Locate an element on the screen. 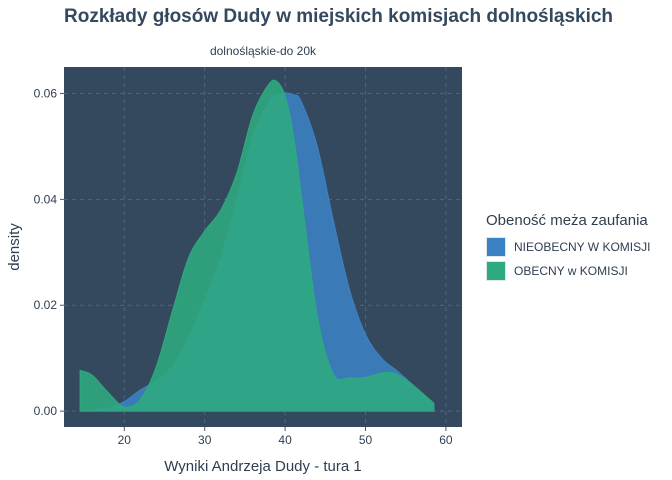 The image size is (672, 480). legend-item-nieobecny: NIEOBECNY W KOMISJI is located at coordinates (568, 247).